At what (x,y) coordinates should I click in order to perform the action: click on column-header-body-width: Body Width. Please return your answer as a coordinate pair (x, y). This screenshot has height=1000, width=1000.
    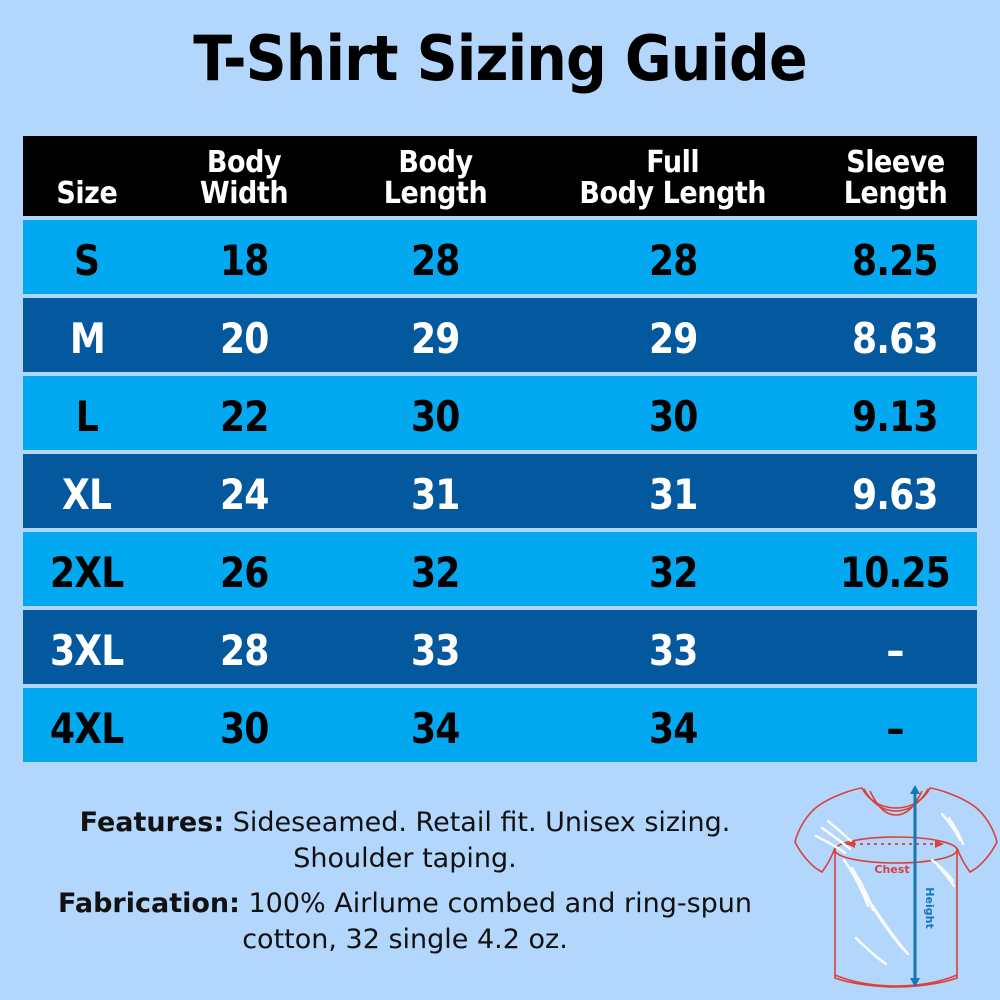
    Looking at the image, I should click on (244, 177).